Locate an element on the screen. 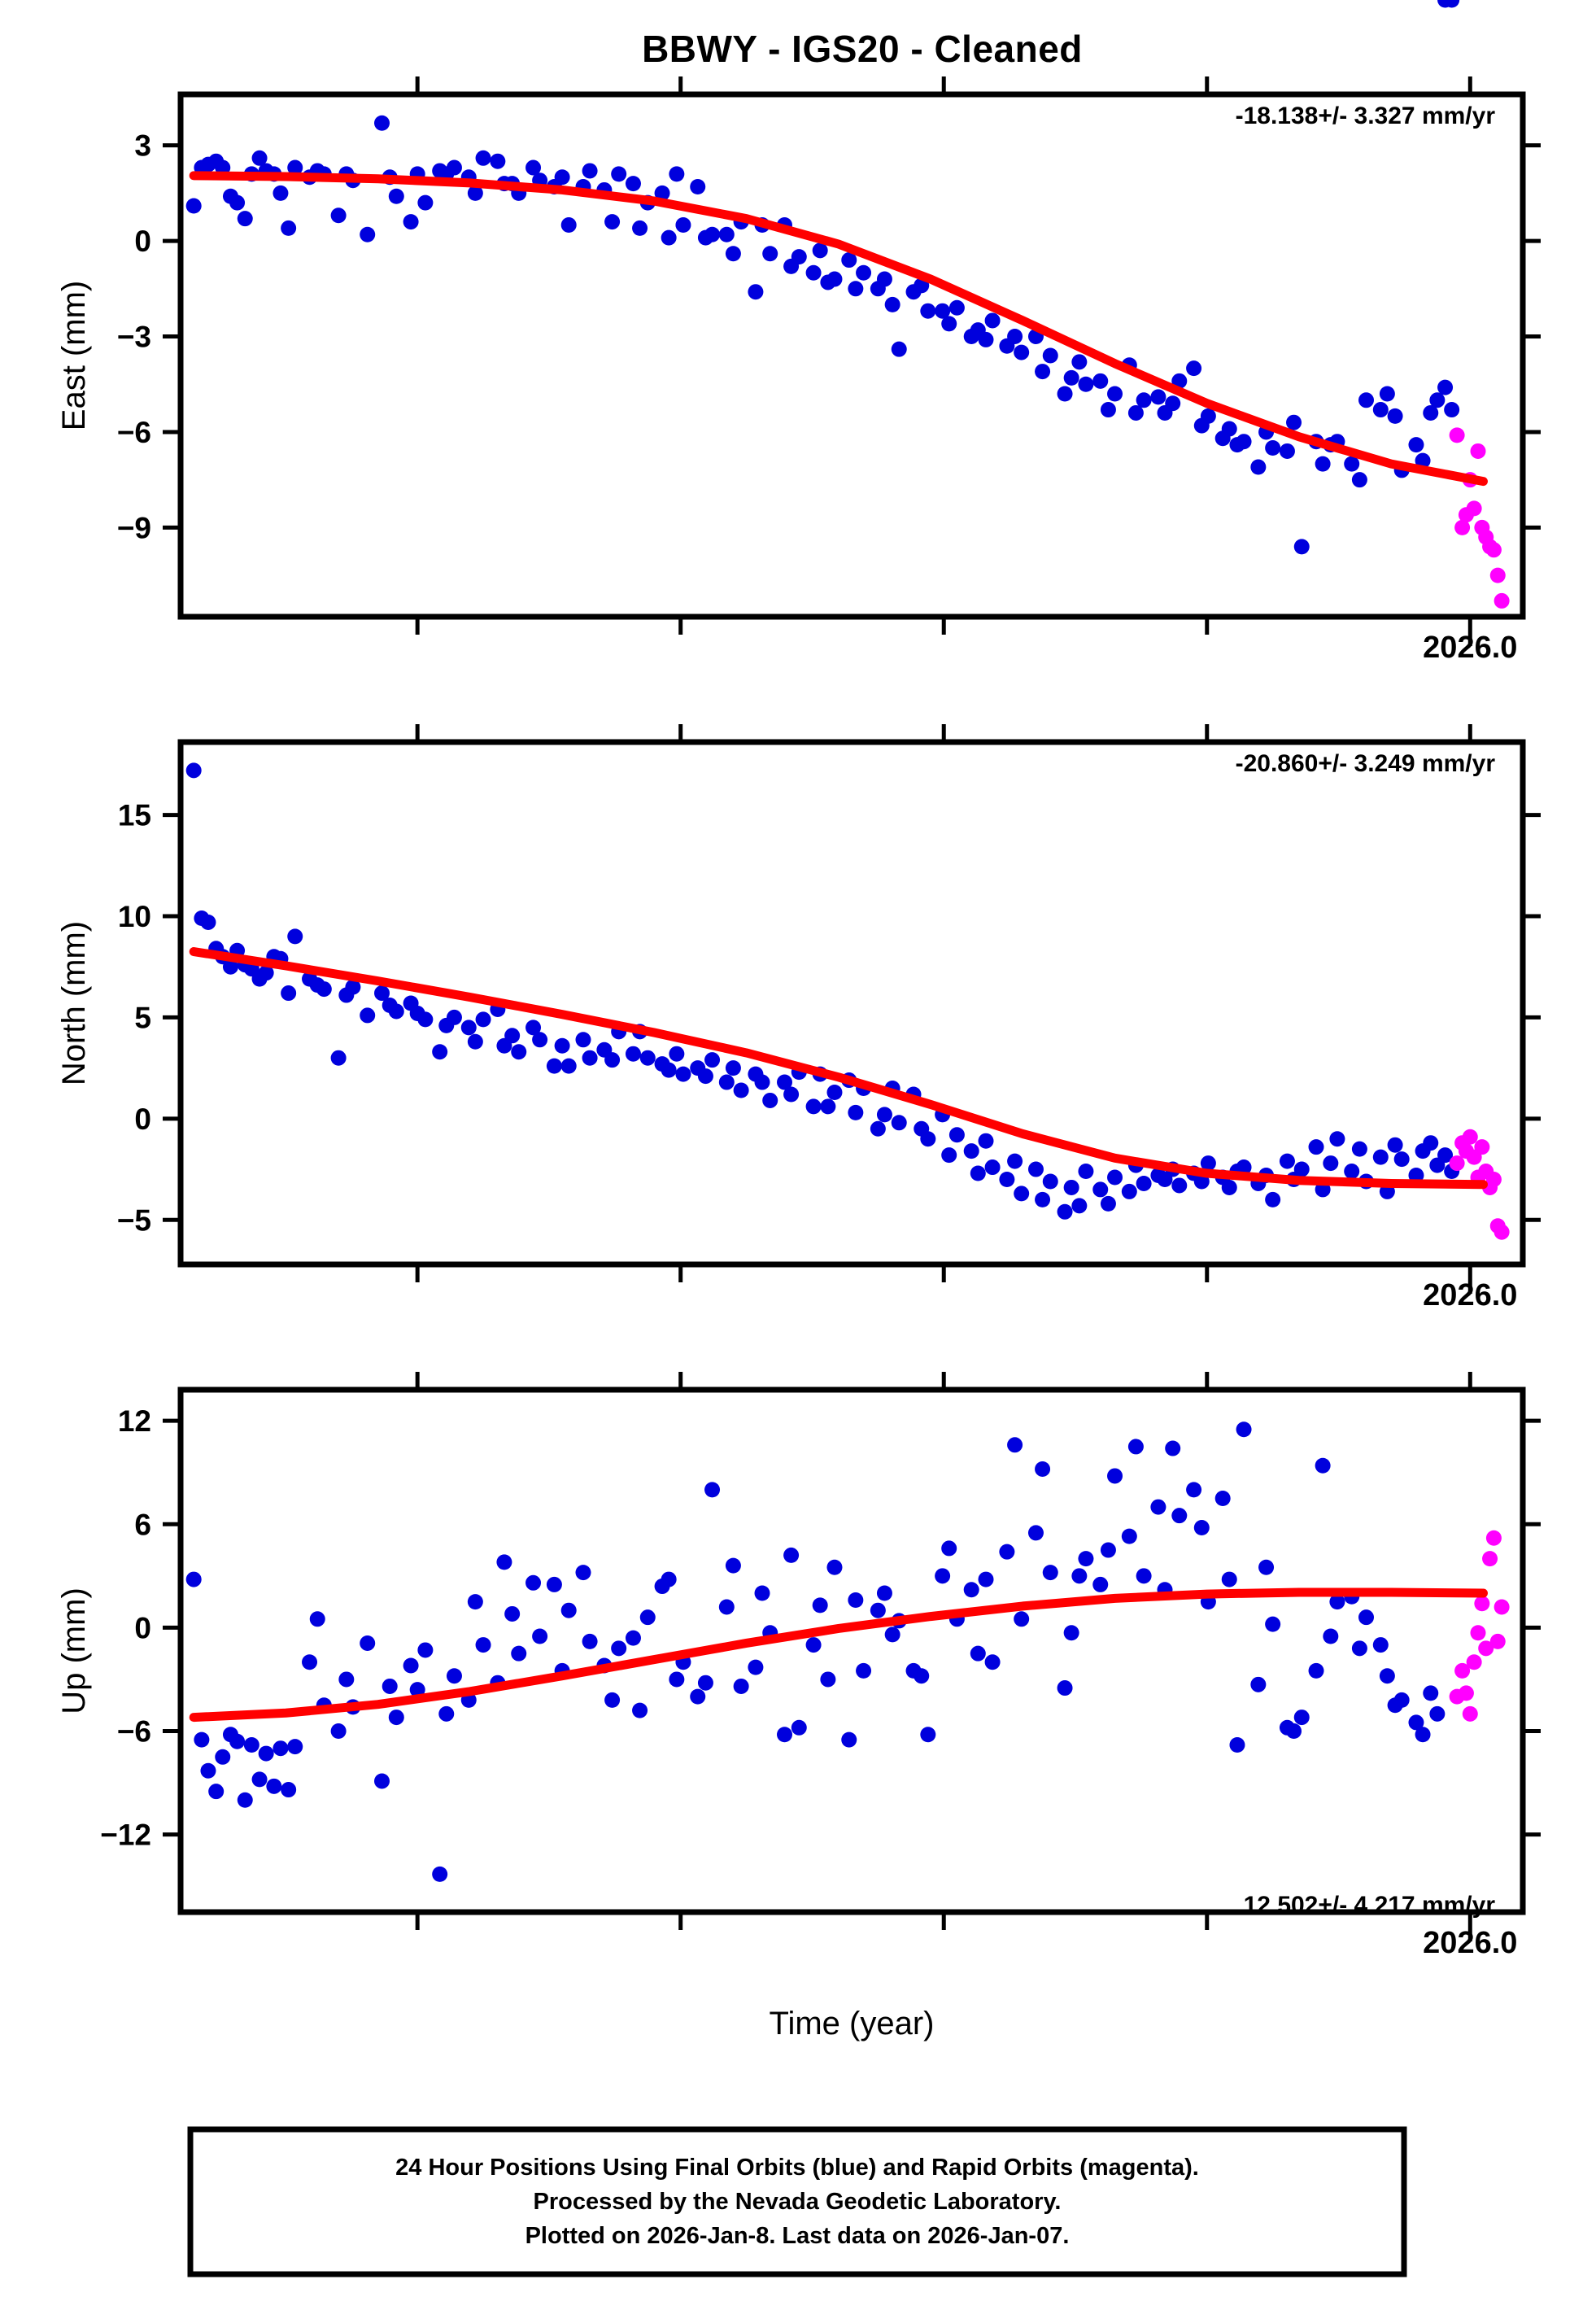  north-y-tick-label: 0 is located at coordinates (142, 1120).